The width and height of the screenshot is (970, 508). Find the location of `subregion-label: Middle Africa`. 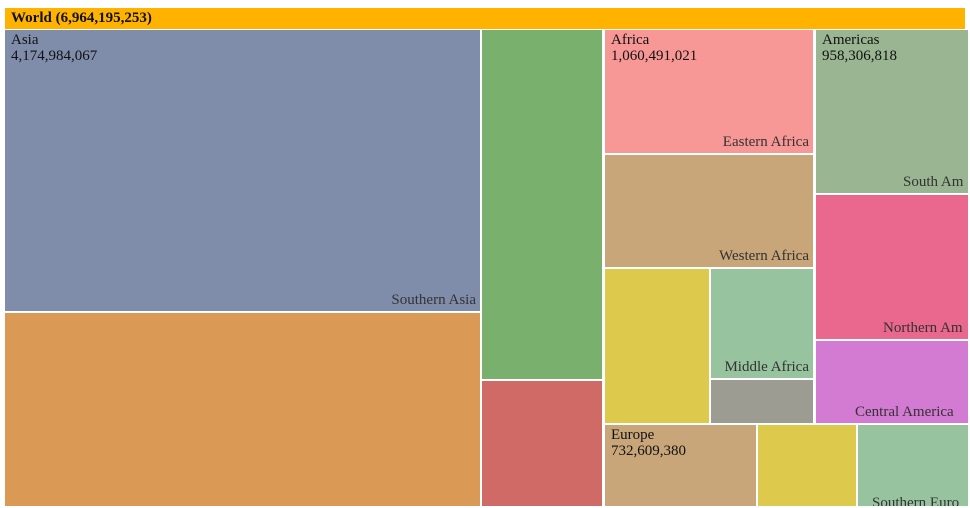

subregion-label: Middle Africa is located at coordinates (766, 367).